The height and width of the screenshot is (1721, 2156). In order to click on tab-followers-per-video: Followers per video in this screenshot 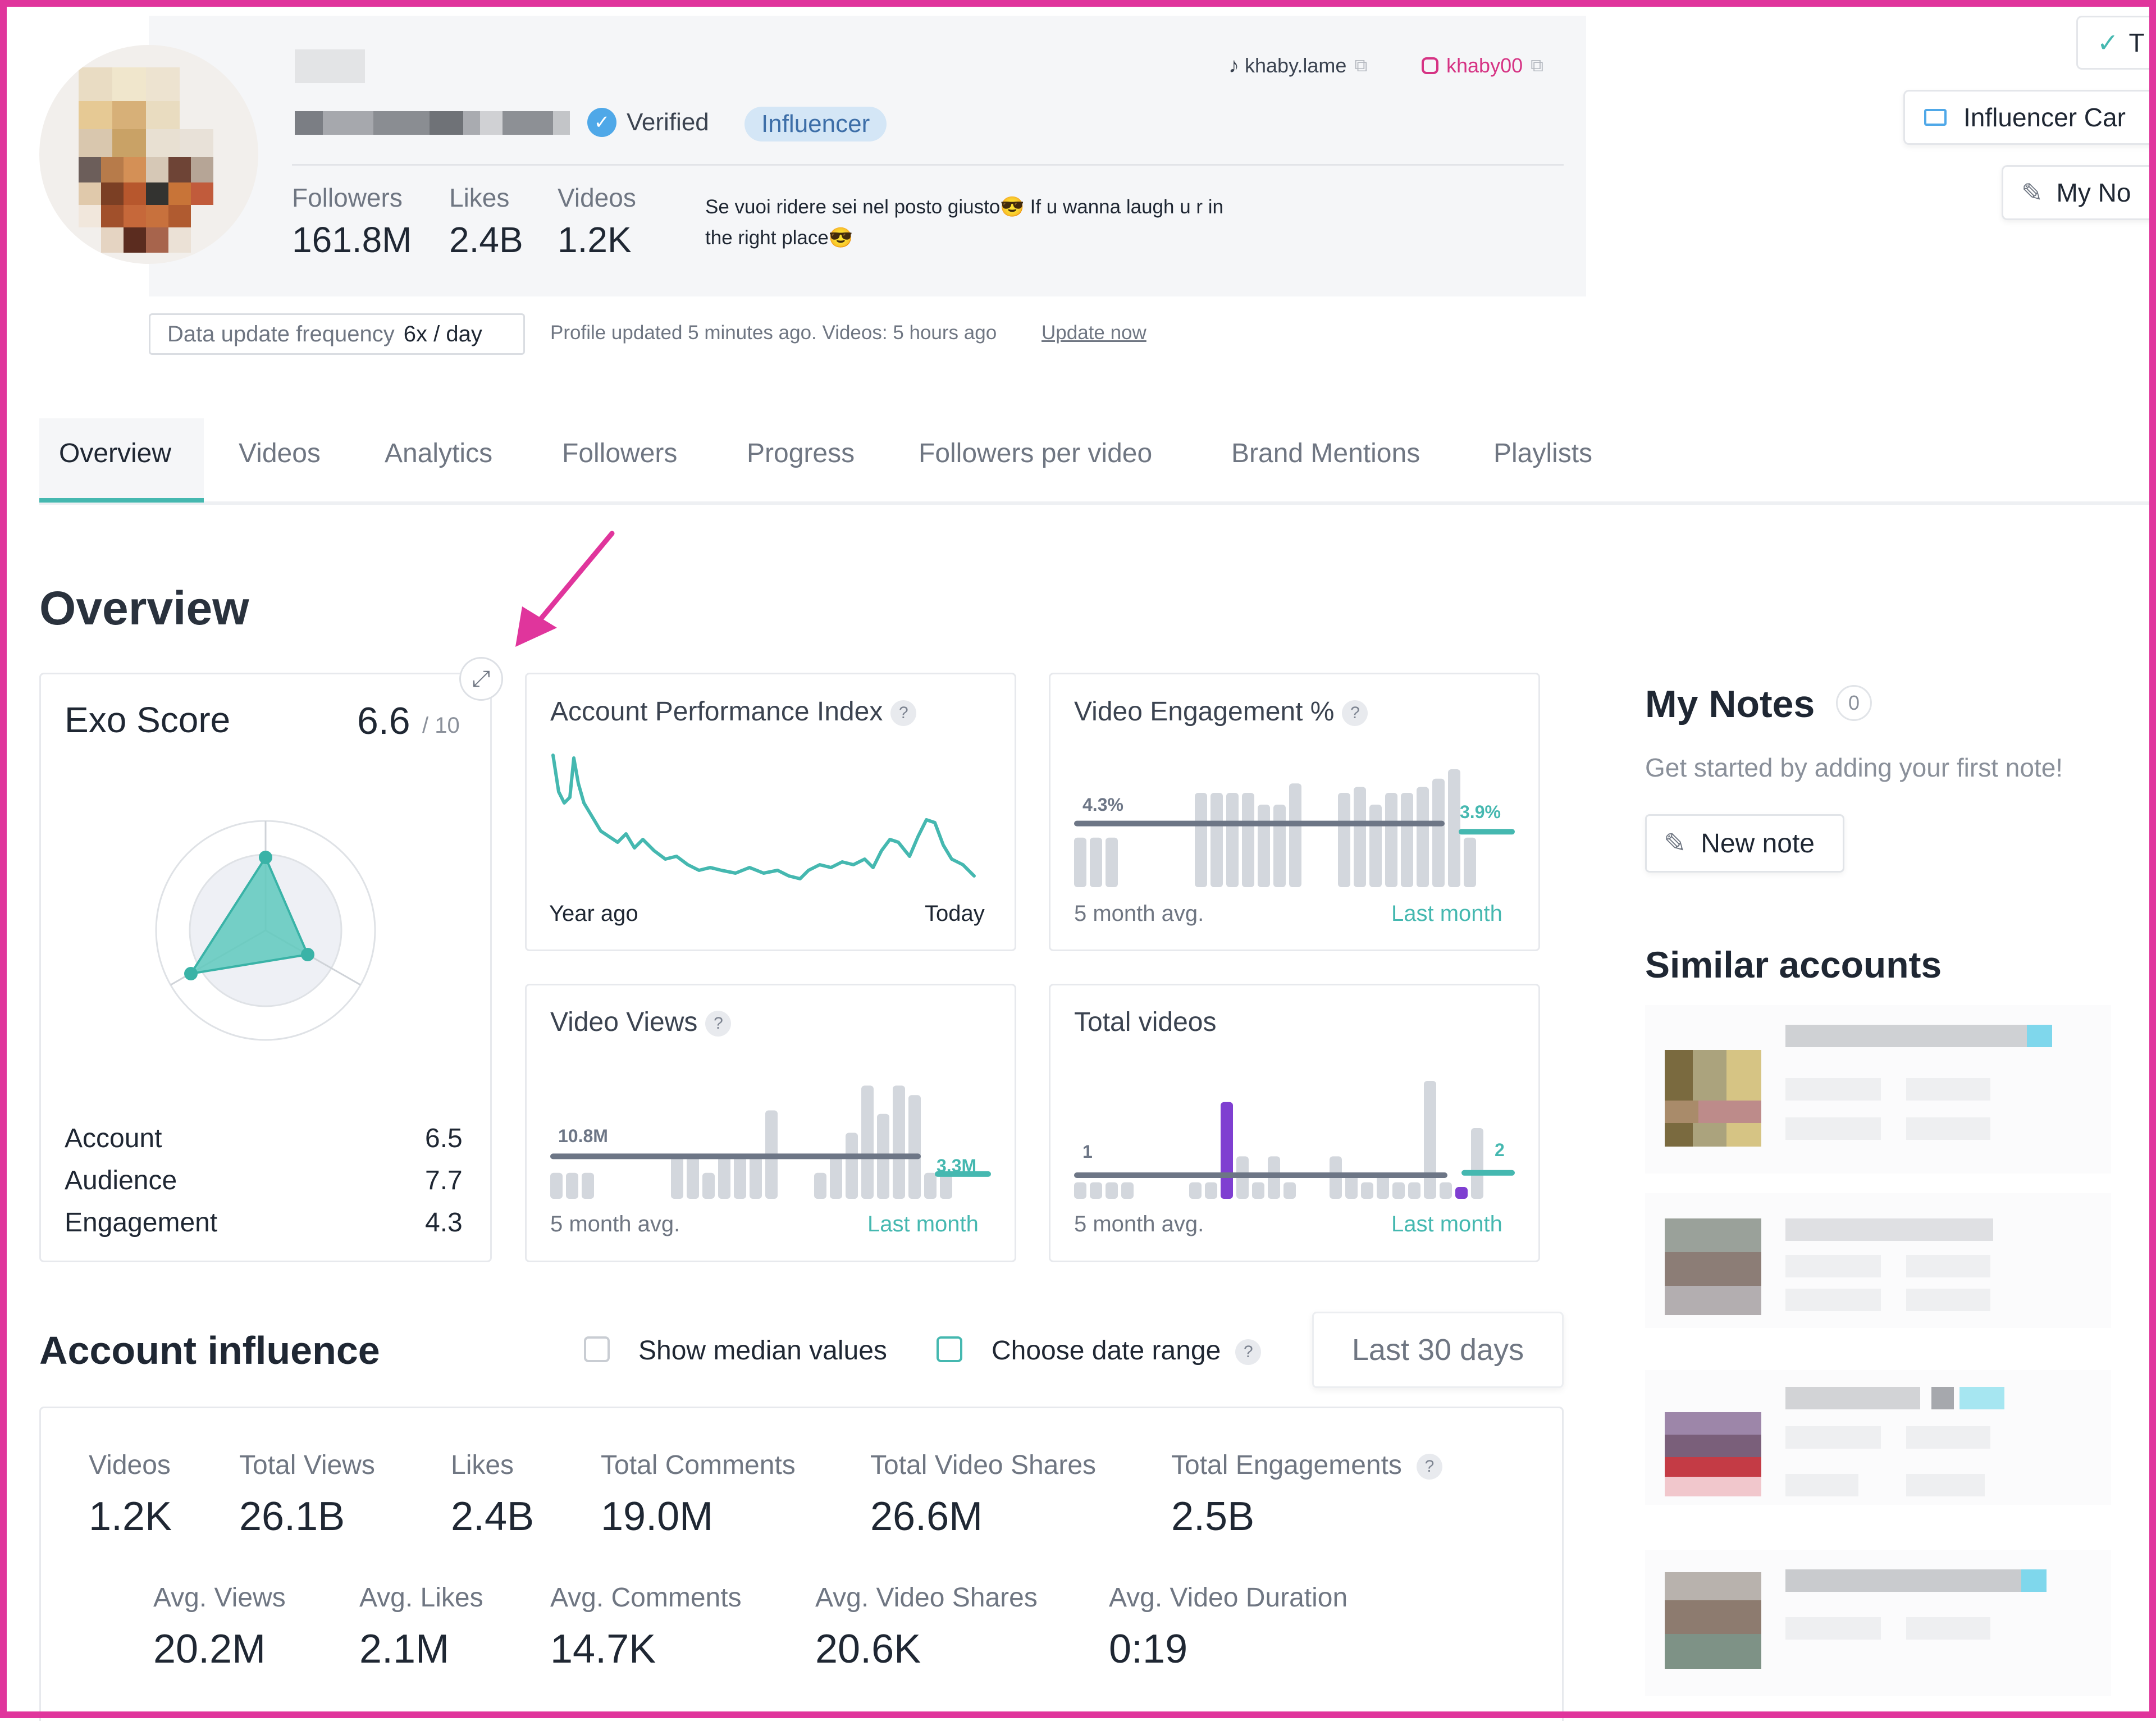, I will do `click(1036, 453)`.